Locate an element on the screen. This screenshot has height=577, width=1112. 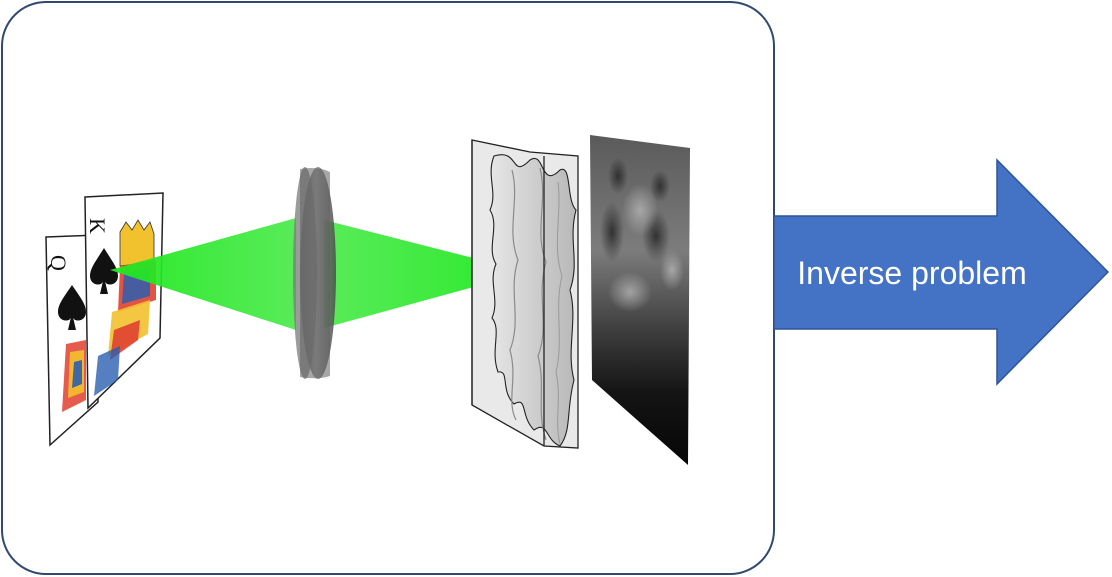
beam-diverging is located at coordinates (203, 274).